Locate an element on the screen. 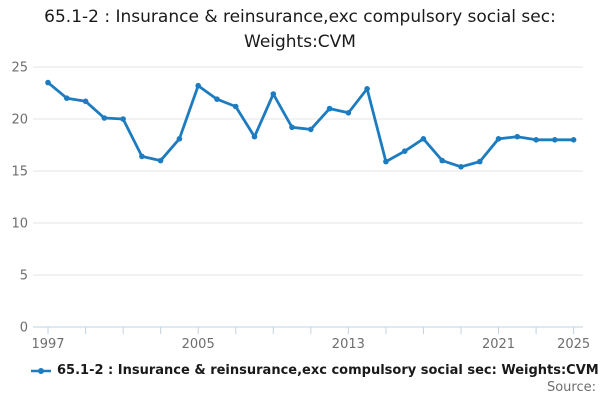 The width and height of the screenshot is (600, 400). y-tick-label: 10 is located at coordinates (19, 224).